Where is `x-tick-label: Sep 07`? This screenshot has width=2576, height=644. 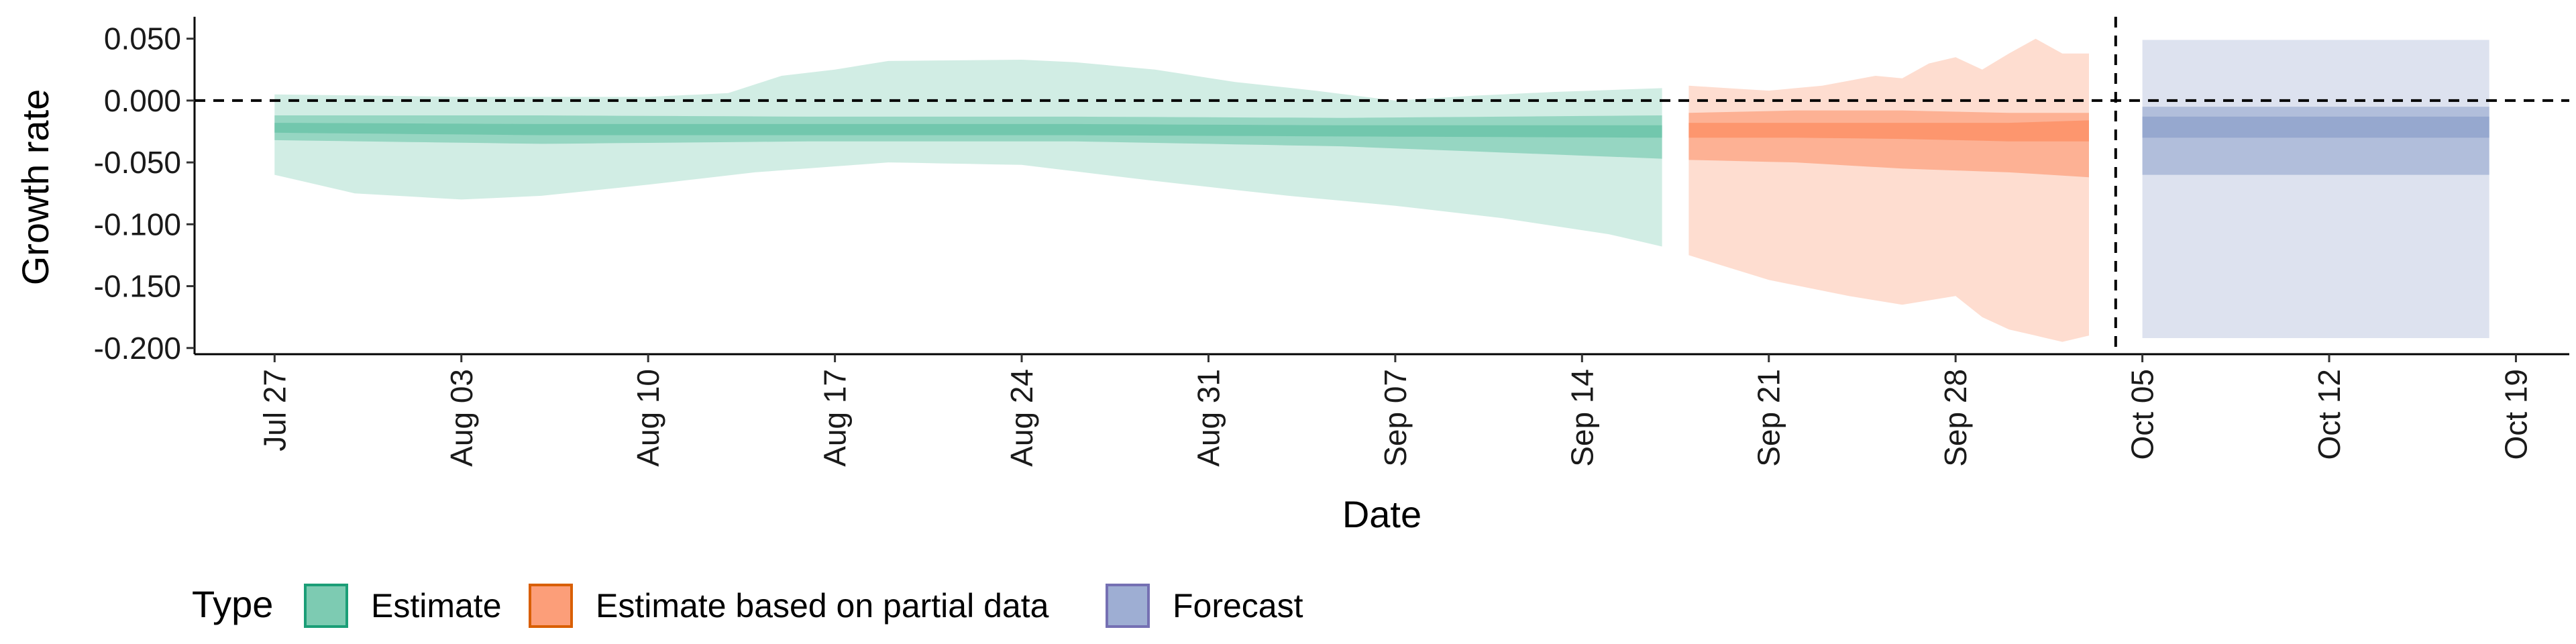
x-tick-label: Sep 07 is located at coordinates (1395, 418).